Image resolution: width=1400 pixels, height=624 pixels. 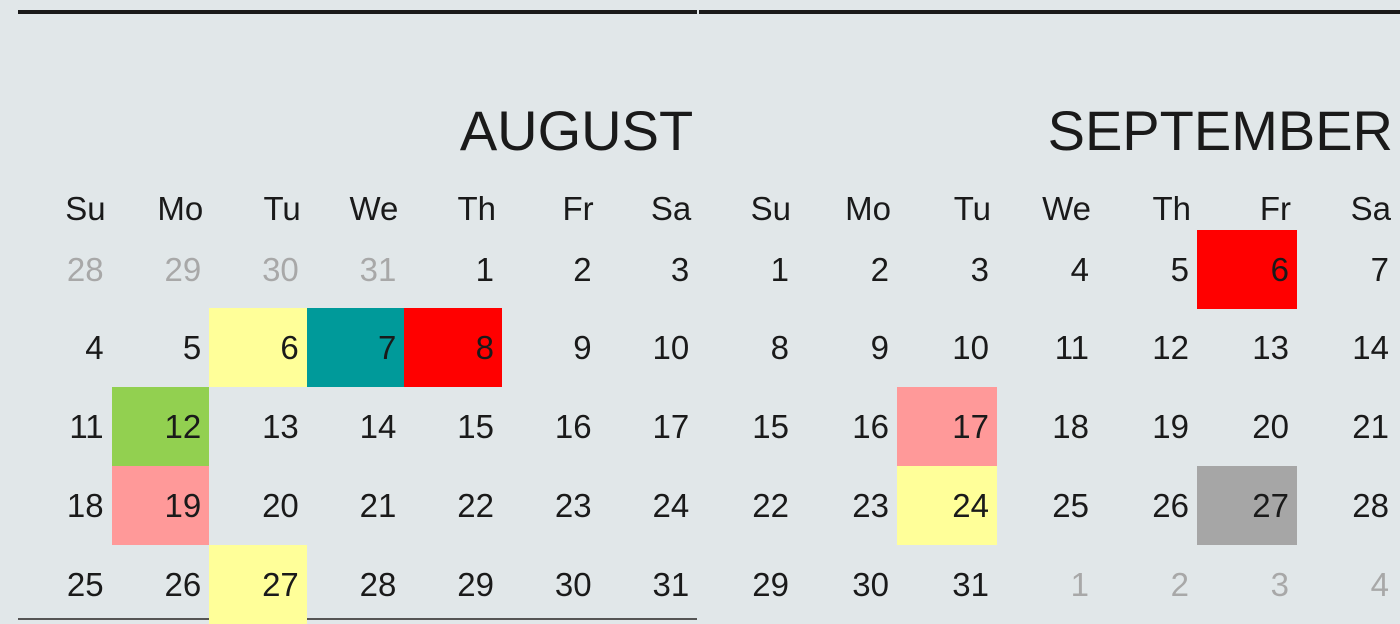 What do you see at coordinates (576, 130) in the screenshot?
I see `month-title: AUGUST` at bounding box center [576, 130].